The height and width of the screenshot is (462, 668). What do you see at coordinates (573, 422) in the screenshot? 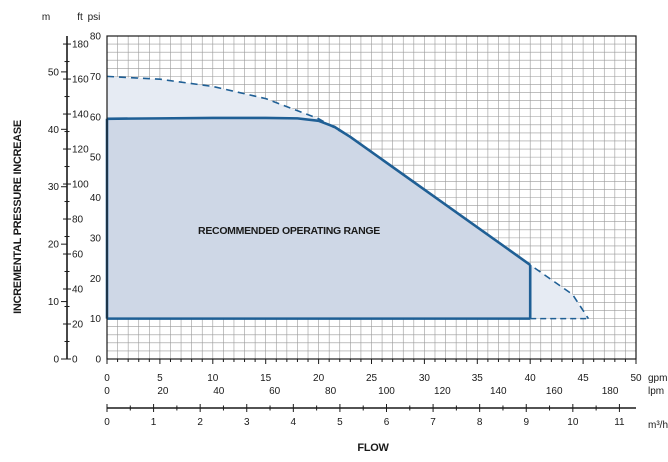
I see `x-tick-label-m3h: 10` at bounding box center [573, 422].